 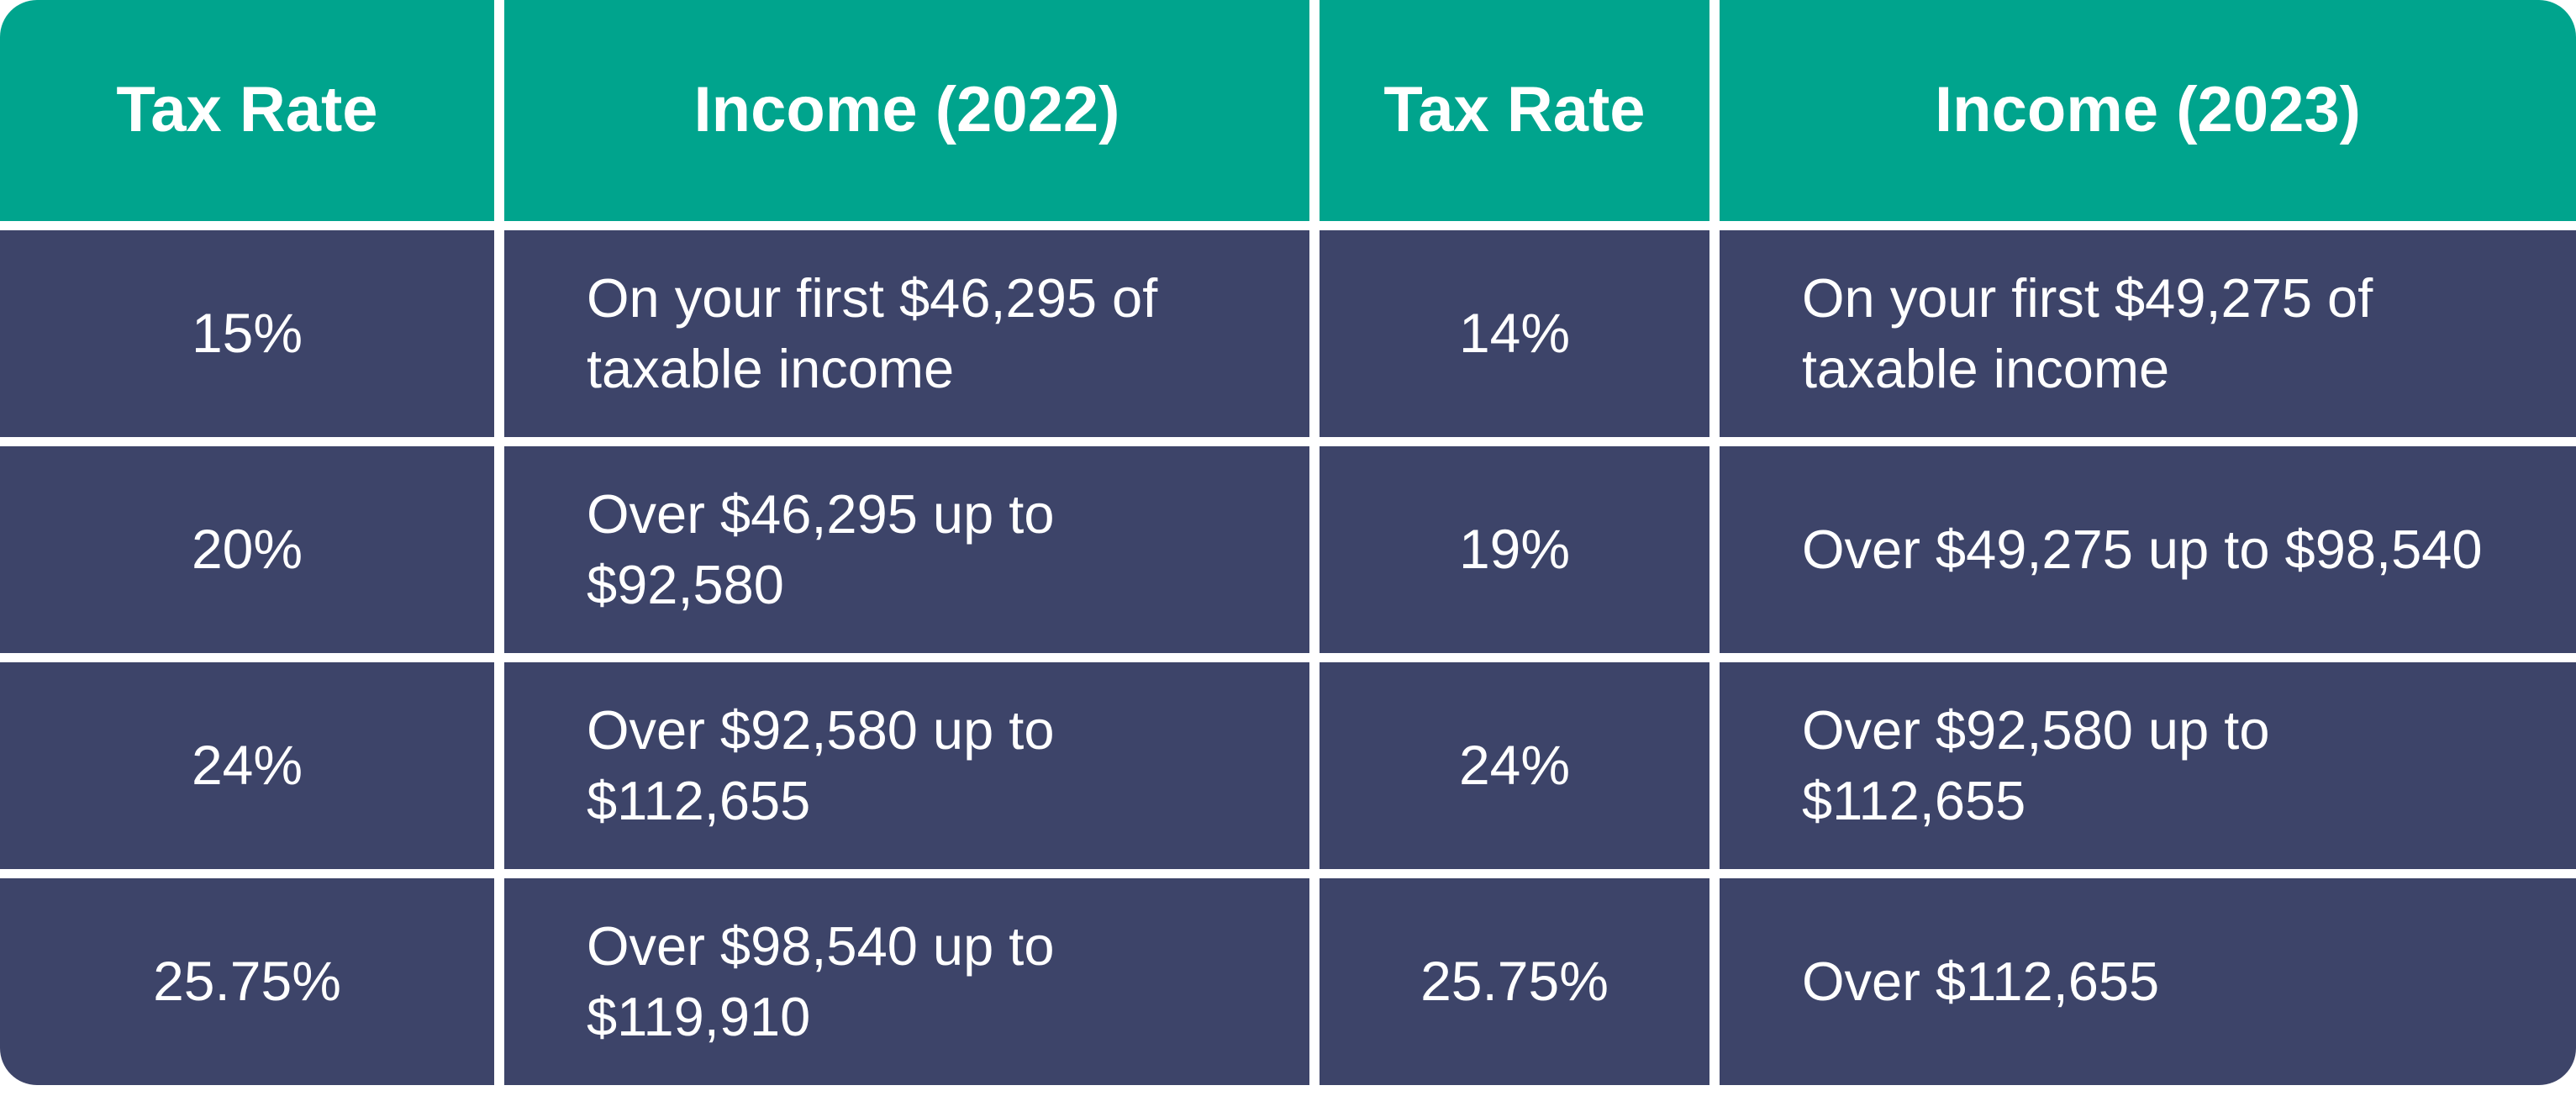 I want to click on income-value: Over $112,655, so click(x=1981, y=981).